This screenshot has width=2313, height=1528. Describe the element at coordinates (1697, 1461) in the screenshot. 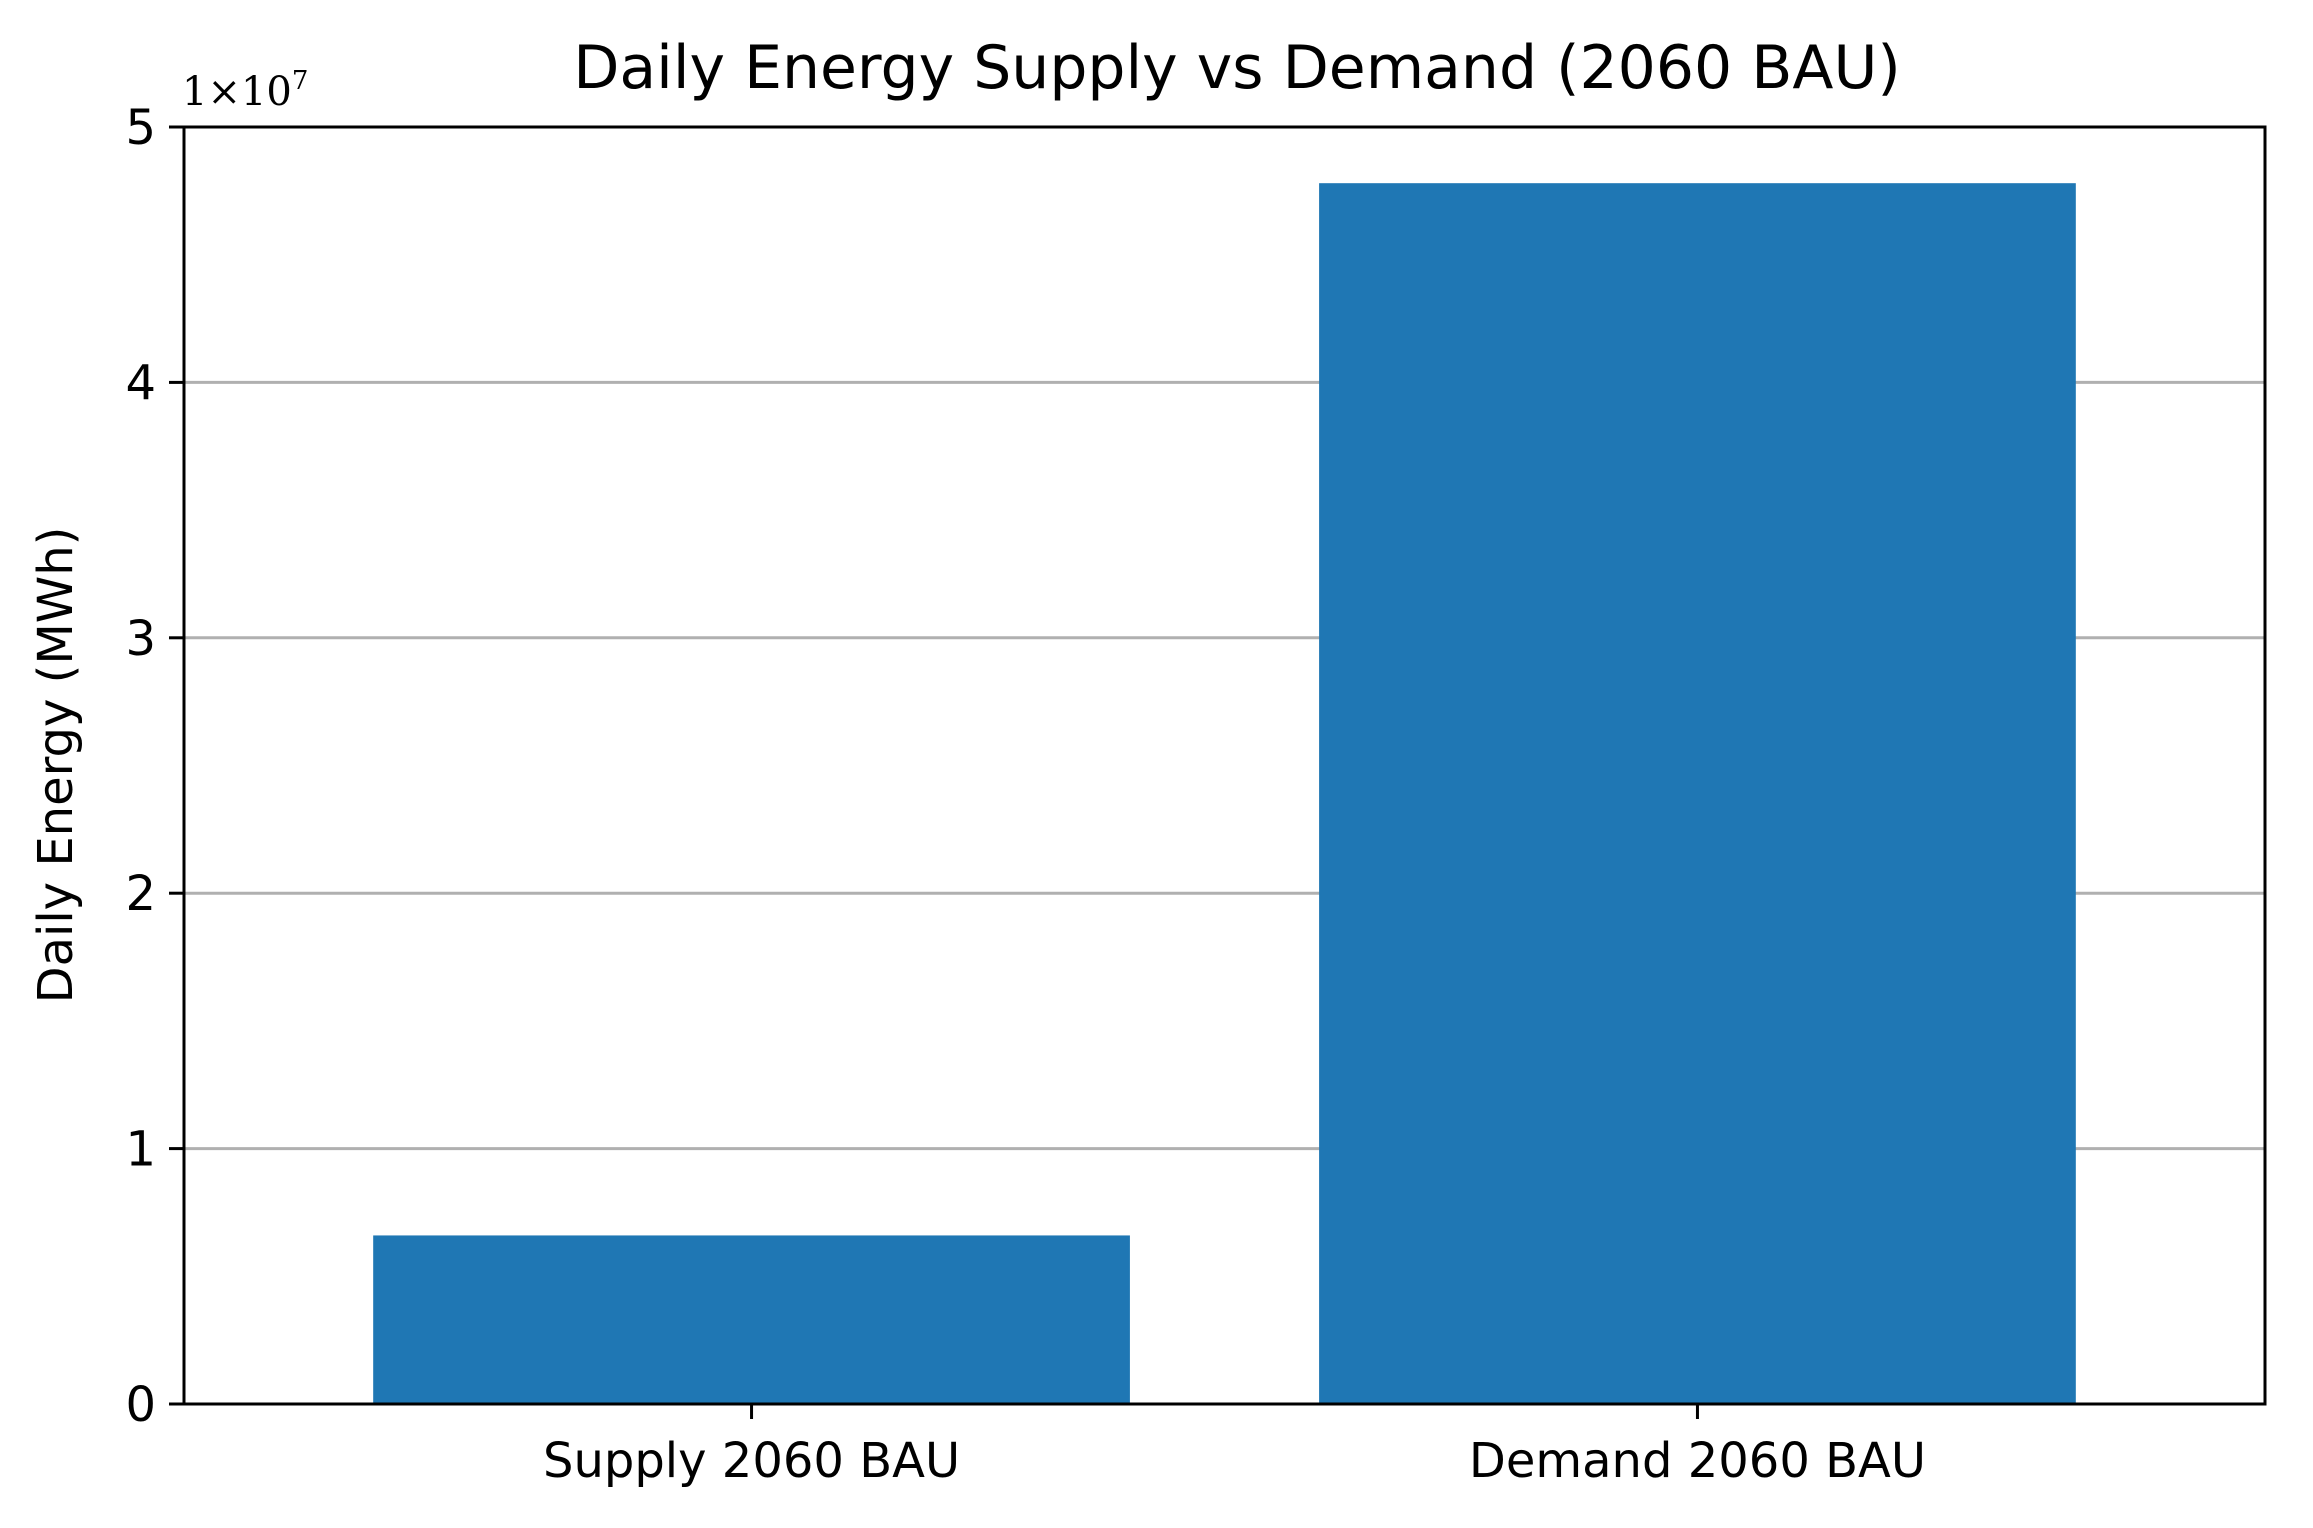

I see `x-tick-label: Demand 2060 BAU` at that location.